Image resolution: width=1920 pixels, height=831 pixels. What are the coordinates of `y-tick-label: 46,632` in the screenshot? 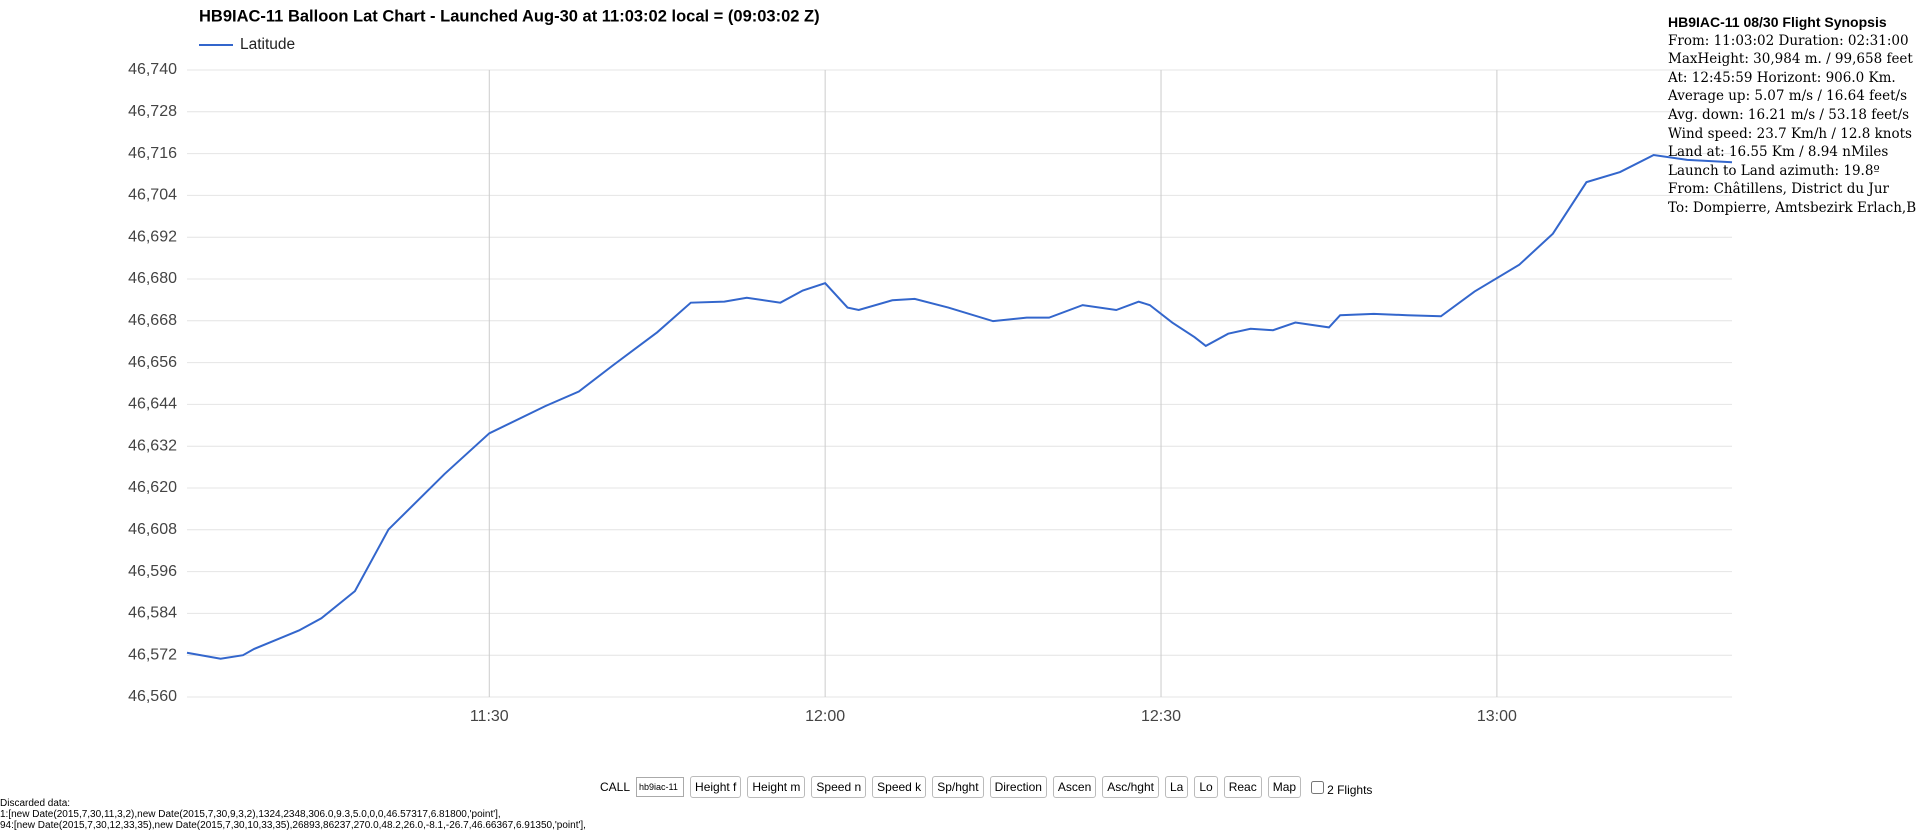 It's located at (152, 445).